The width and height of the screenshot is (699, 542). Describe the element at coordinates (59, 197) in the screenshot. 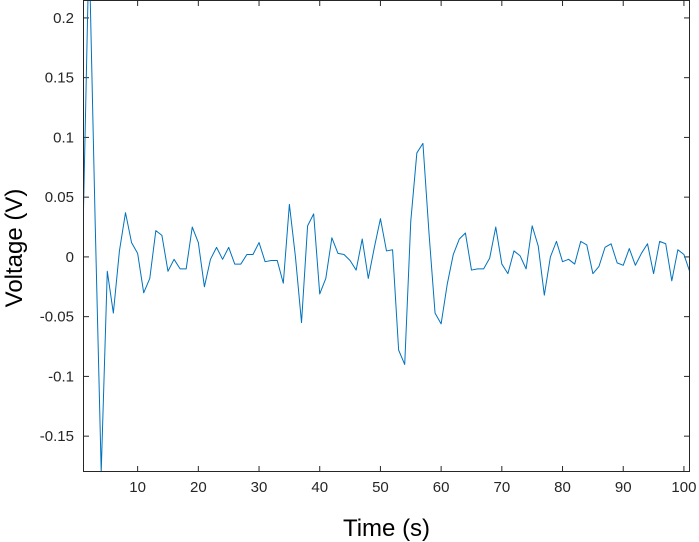

I see `y-tick-label: 0.05` at that location.